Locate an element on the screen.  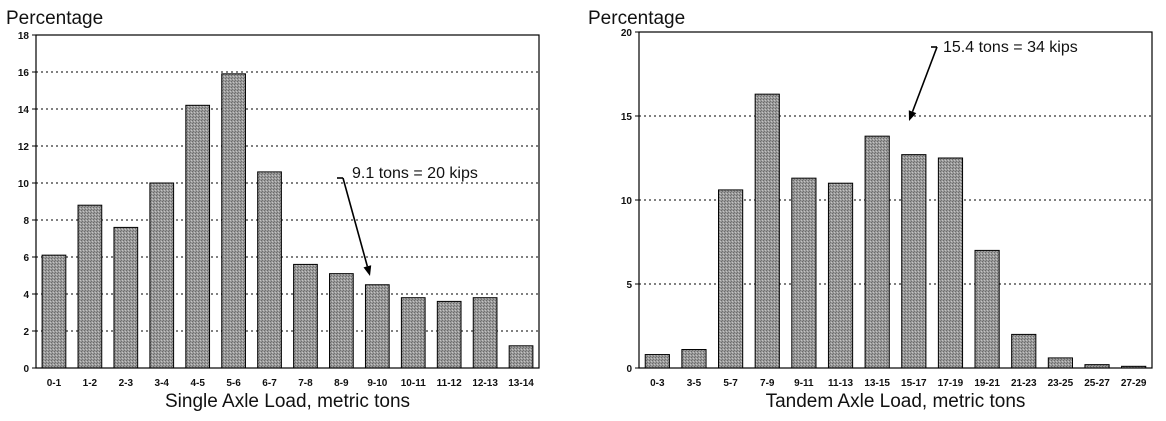
x-tick-label: 6-7 is located at coordinates (269, 383).